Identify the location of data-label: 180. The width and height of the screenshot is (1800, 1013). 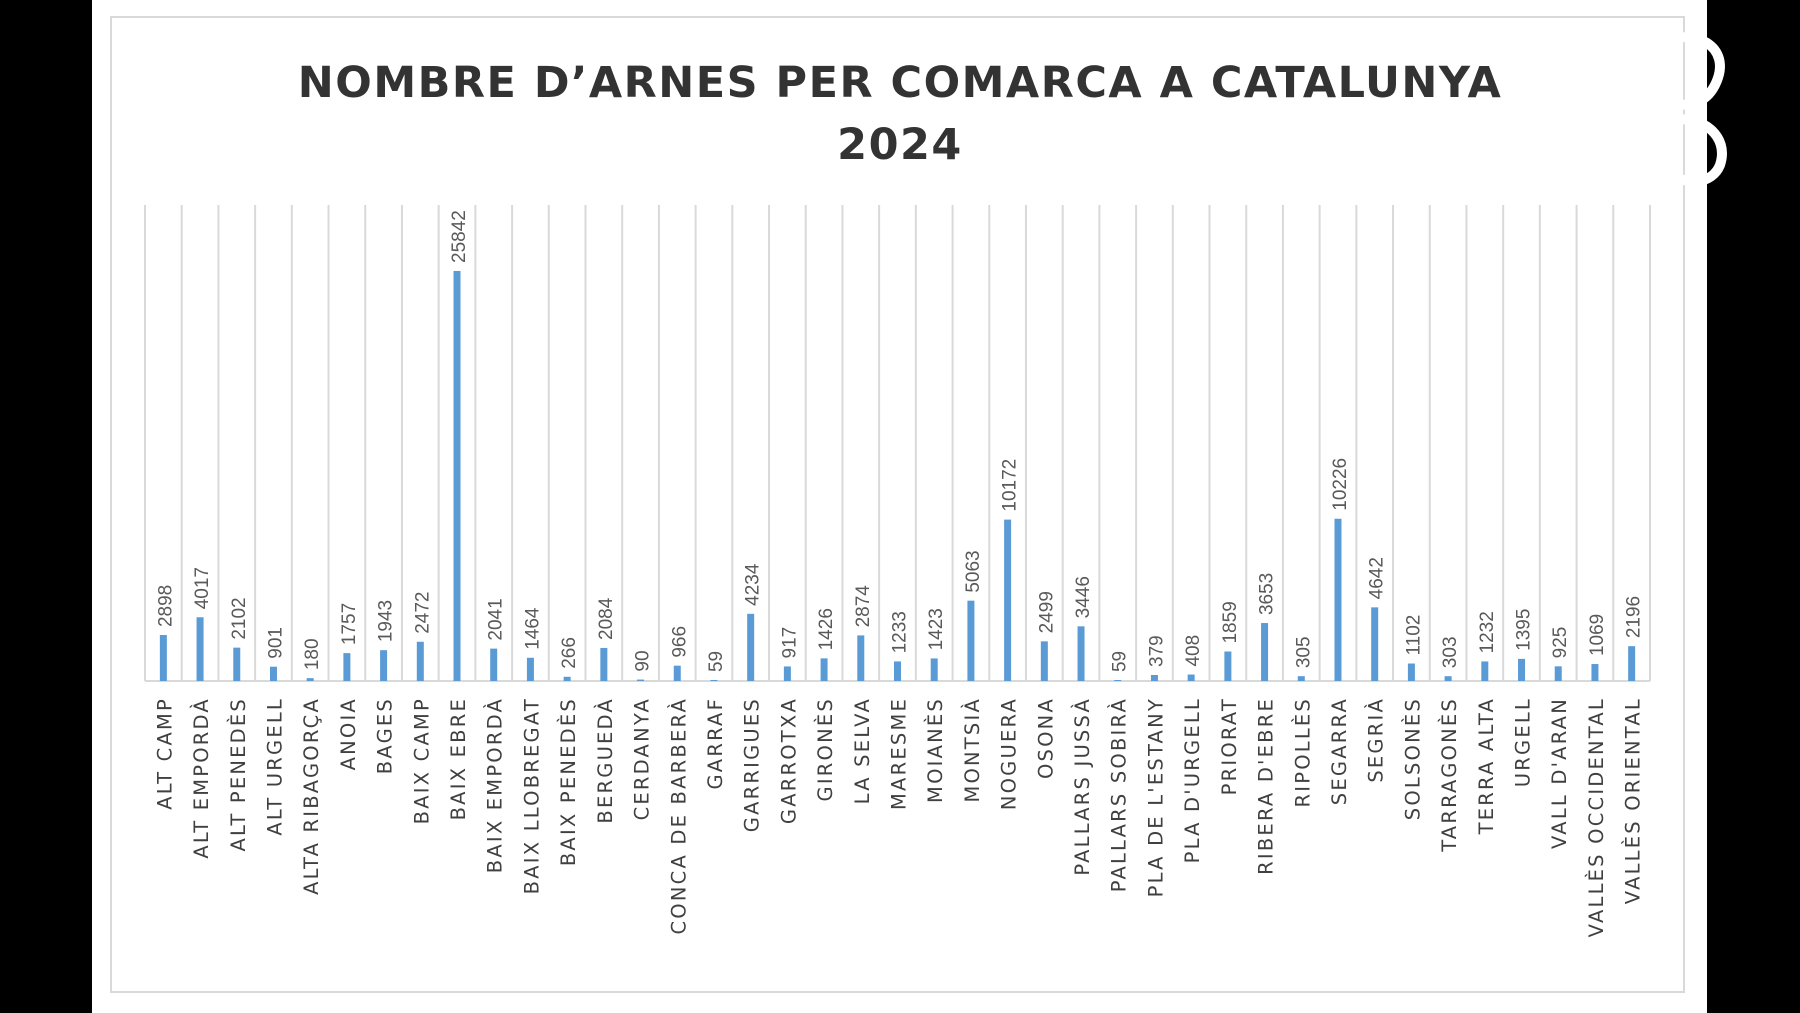
(312, 654).